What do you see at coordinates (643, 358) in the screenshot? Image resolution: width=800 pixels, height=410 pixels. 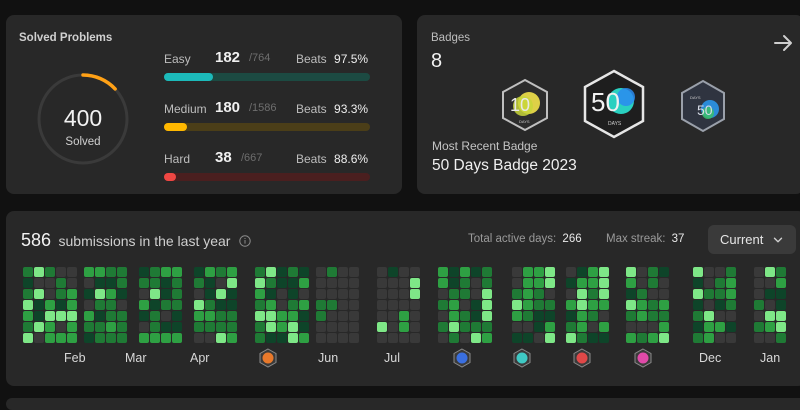 I see `monthly-badge-pink` at bounding box center [643, 358].